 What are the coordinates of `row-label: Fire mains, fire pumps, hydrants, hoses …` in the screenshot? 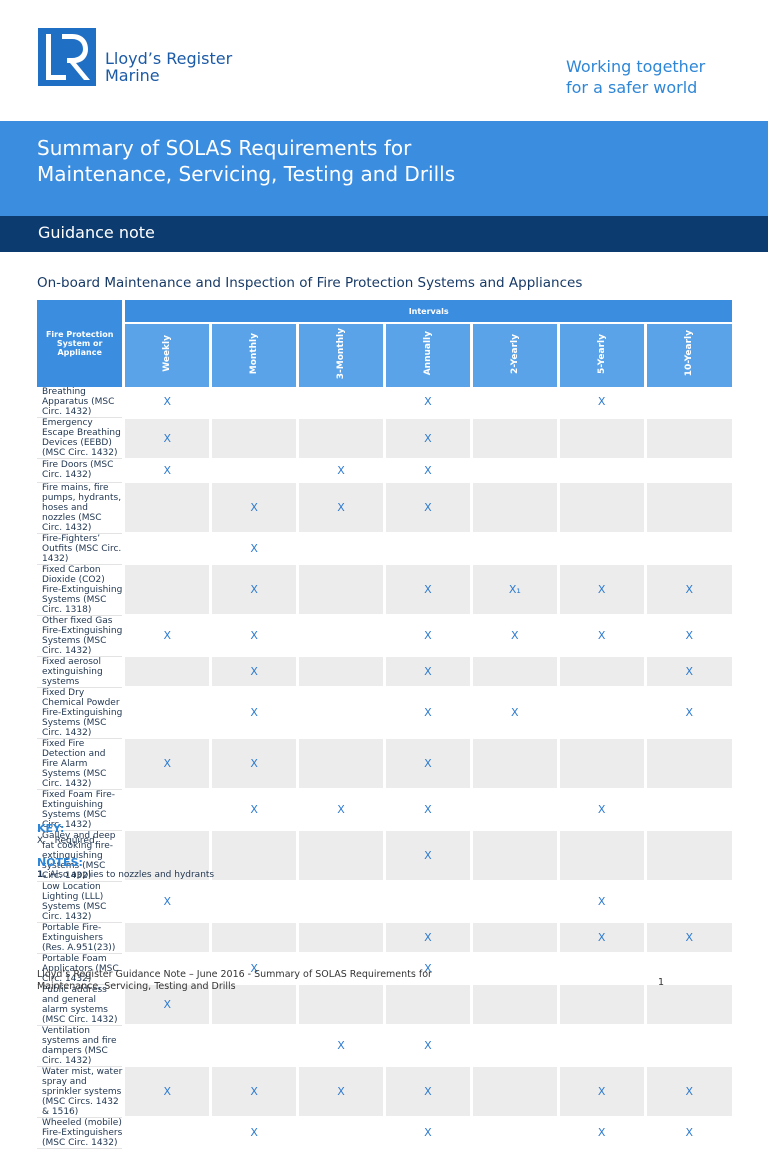 It's located at (80, 508).